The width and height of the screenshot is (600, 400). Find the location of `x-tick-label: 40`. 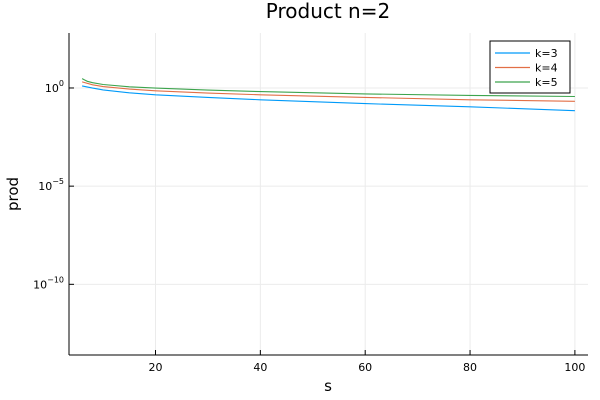

x-tick-label: 40 is located at coordinates (260, 367).